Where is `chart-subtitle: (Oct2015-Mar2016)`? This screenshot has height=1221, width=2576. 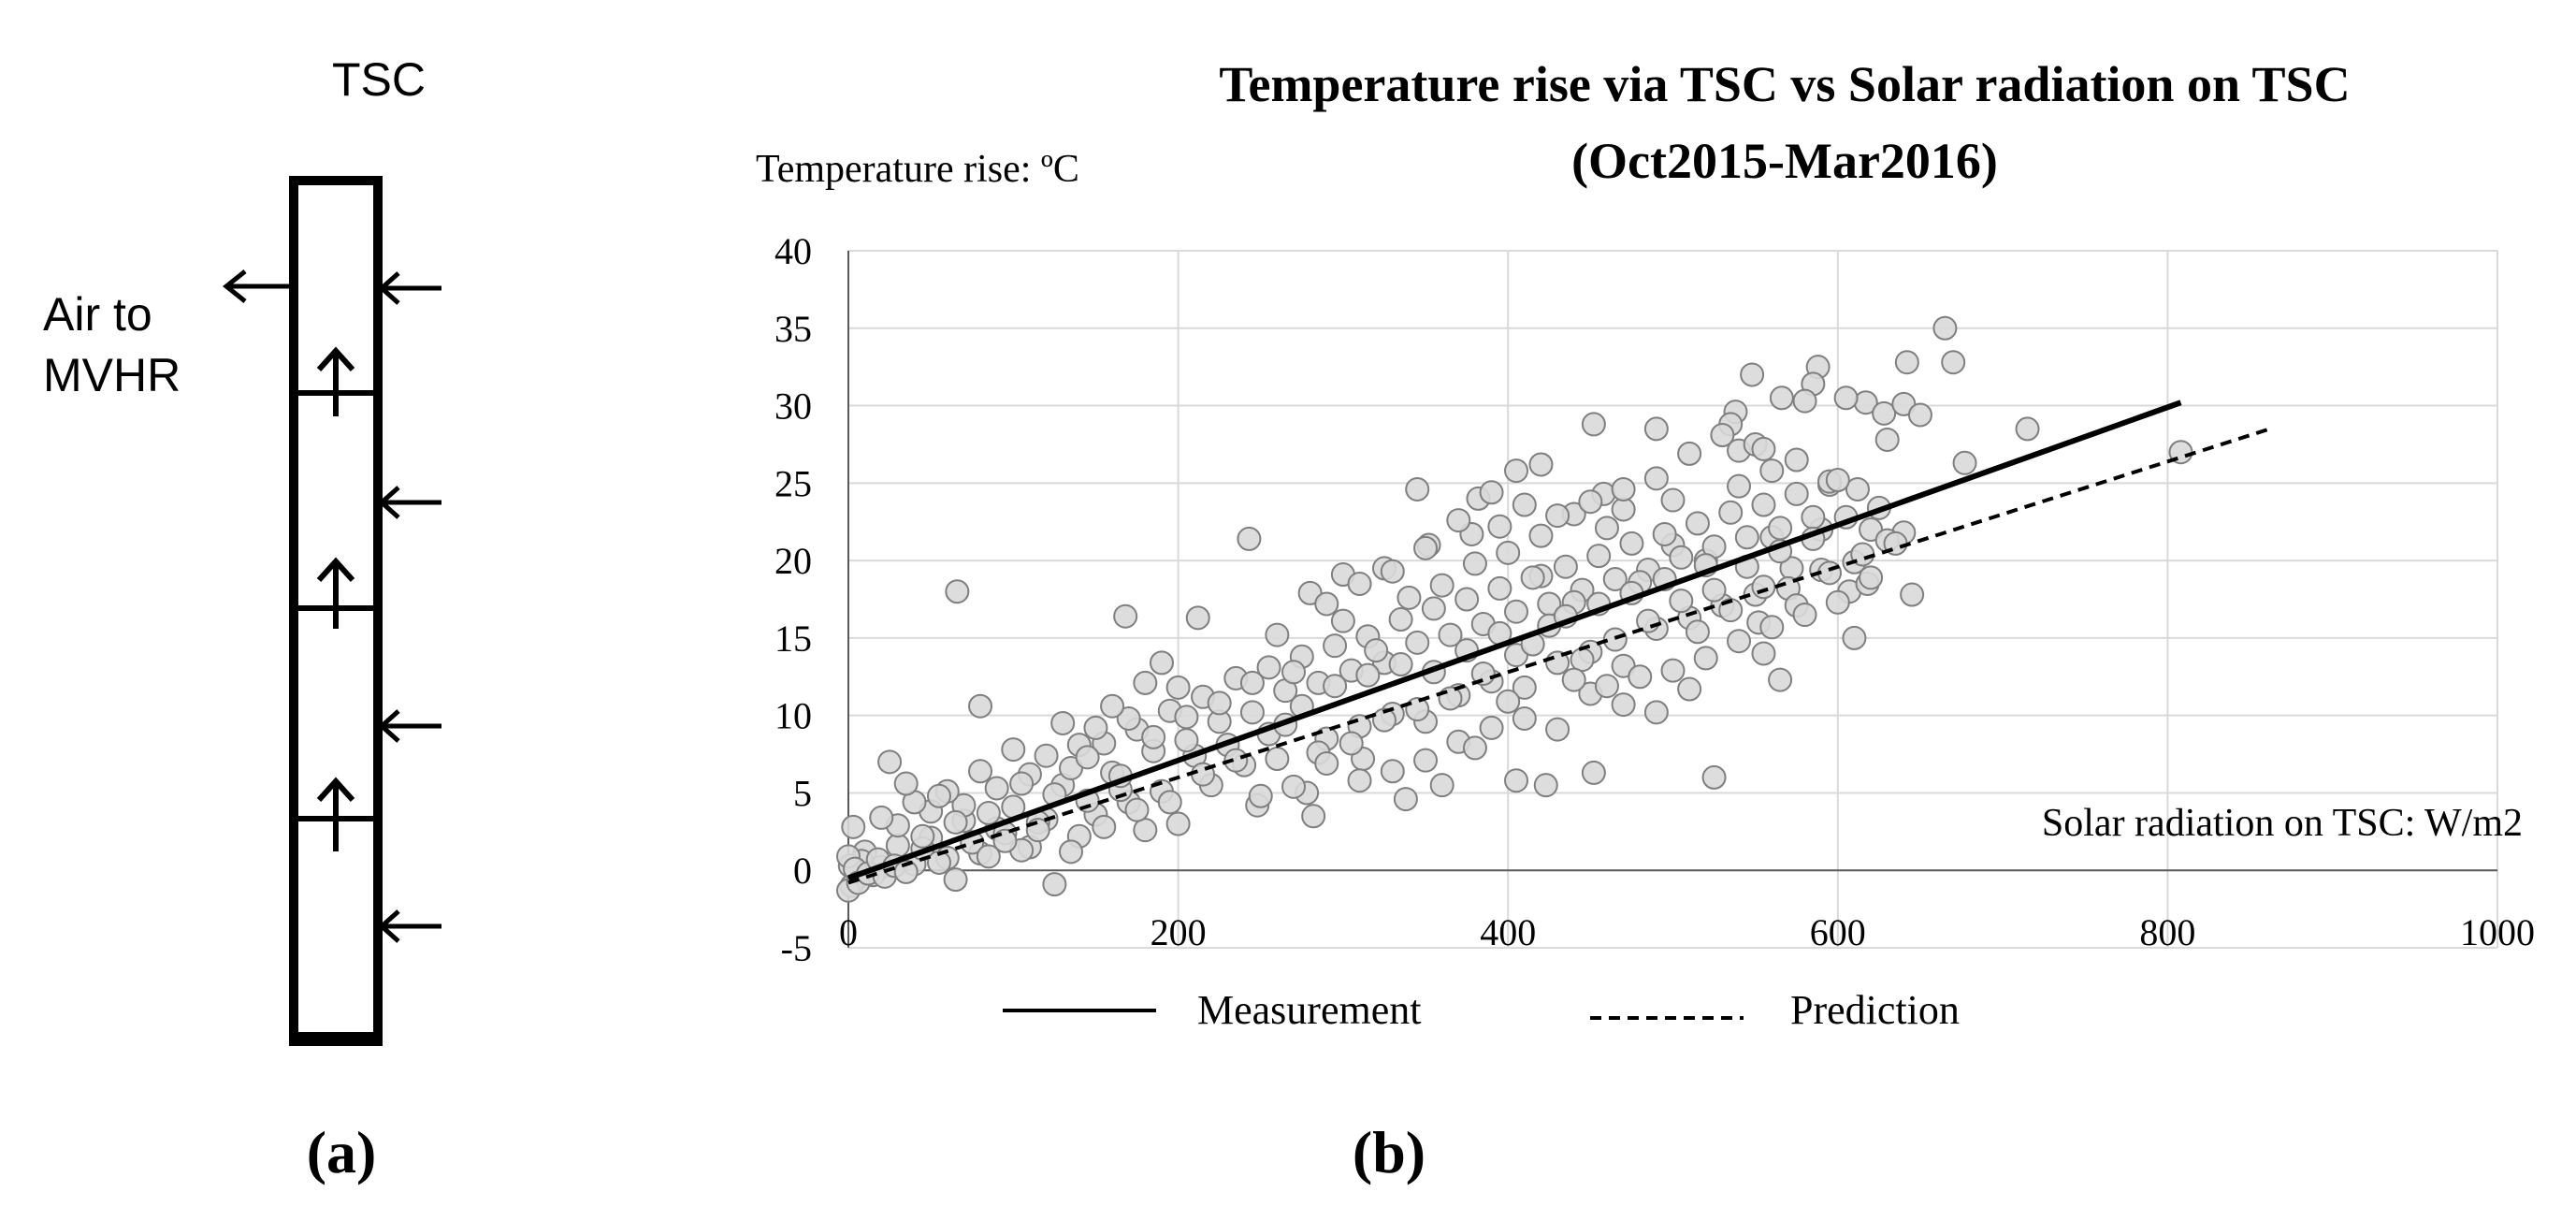
chart-subtitle: (Oct2015-Mar2016) is located at coordinates (1785, 161).